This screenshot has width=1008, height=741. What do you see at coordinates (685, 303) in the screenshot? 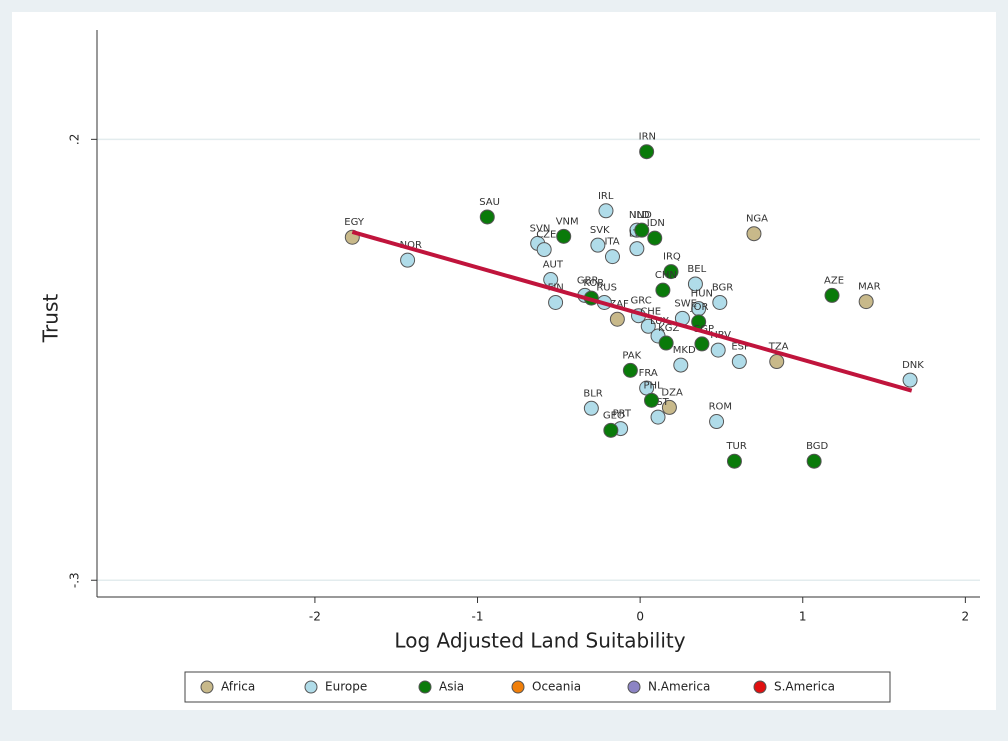
I see `point-label: SWE` at bounding box center [685, 303].